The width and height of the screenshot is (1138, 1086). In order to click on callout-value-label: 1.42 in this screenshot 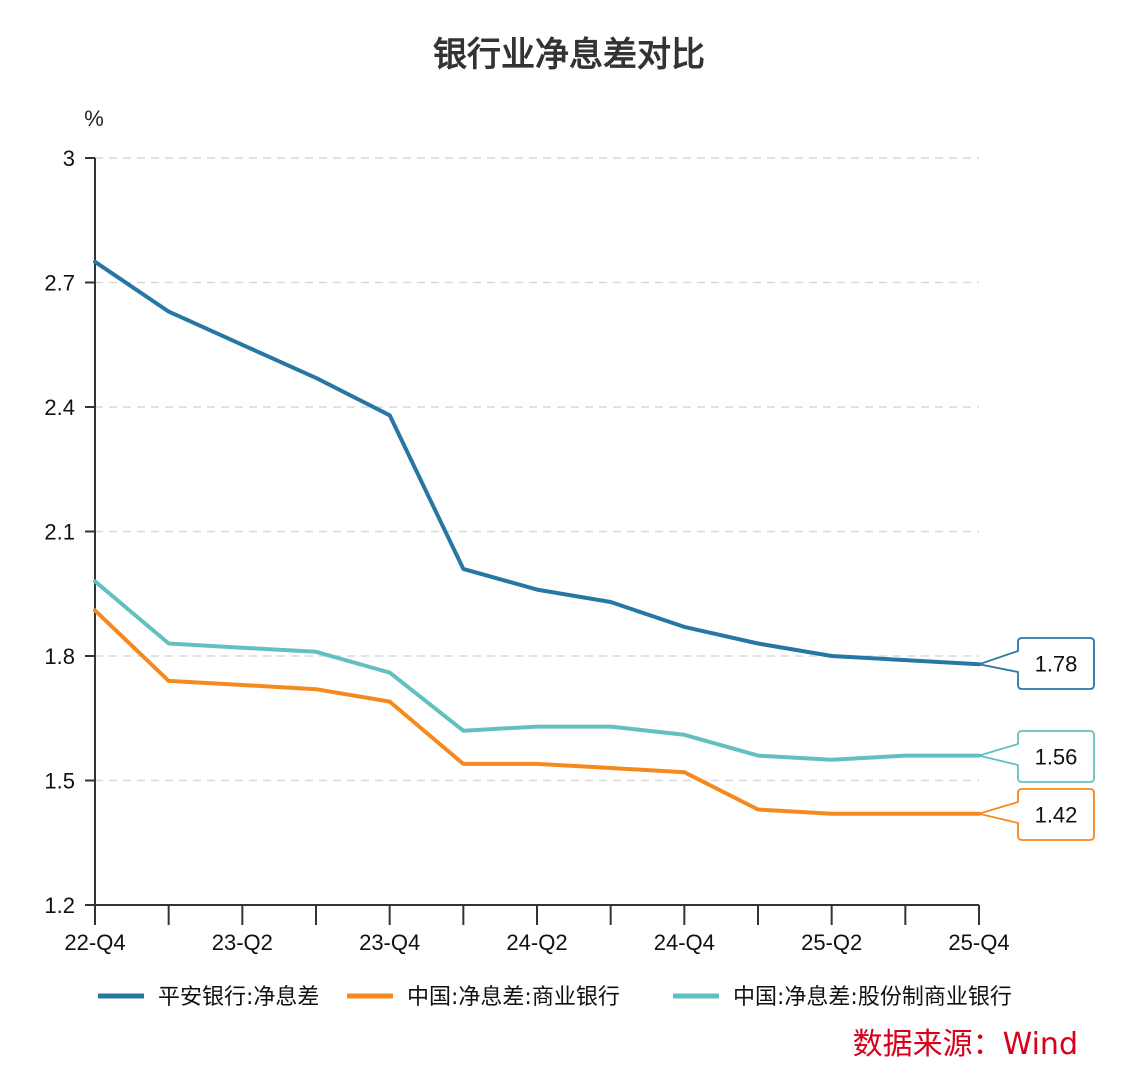, I will do `click(1056, 815)`.